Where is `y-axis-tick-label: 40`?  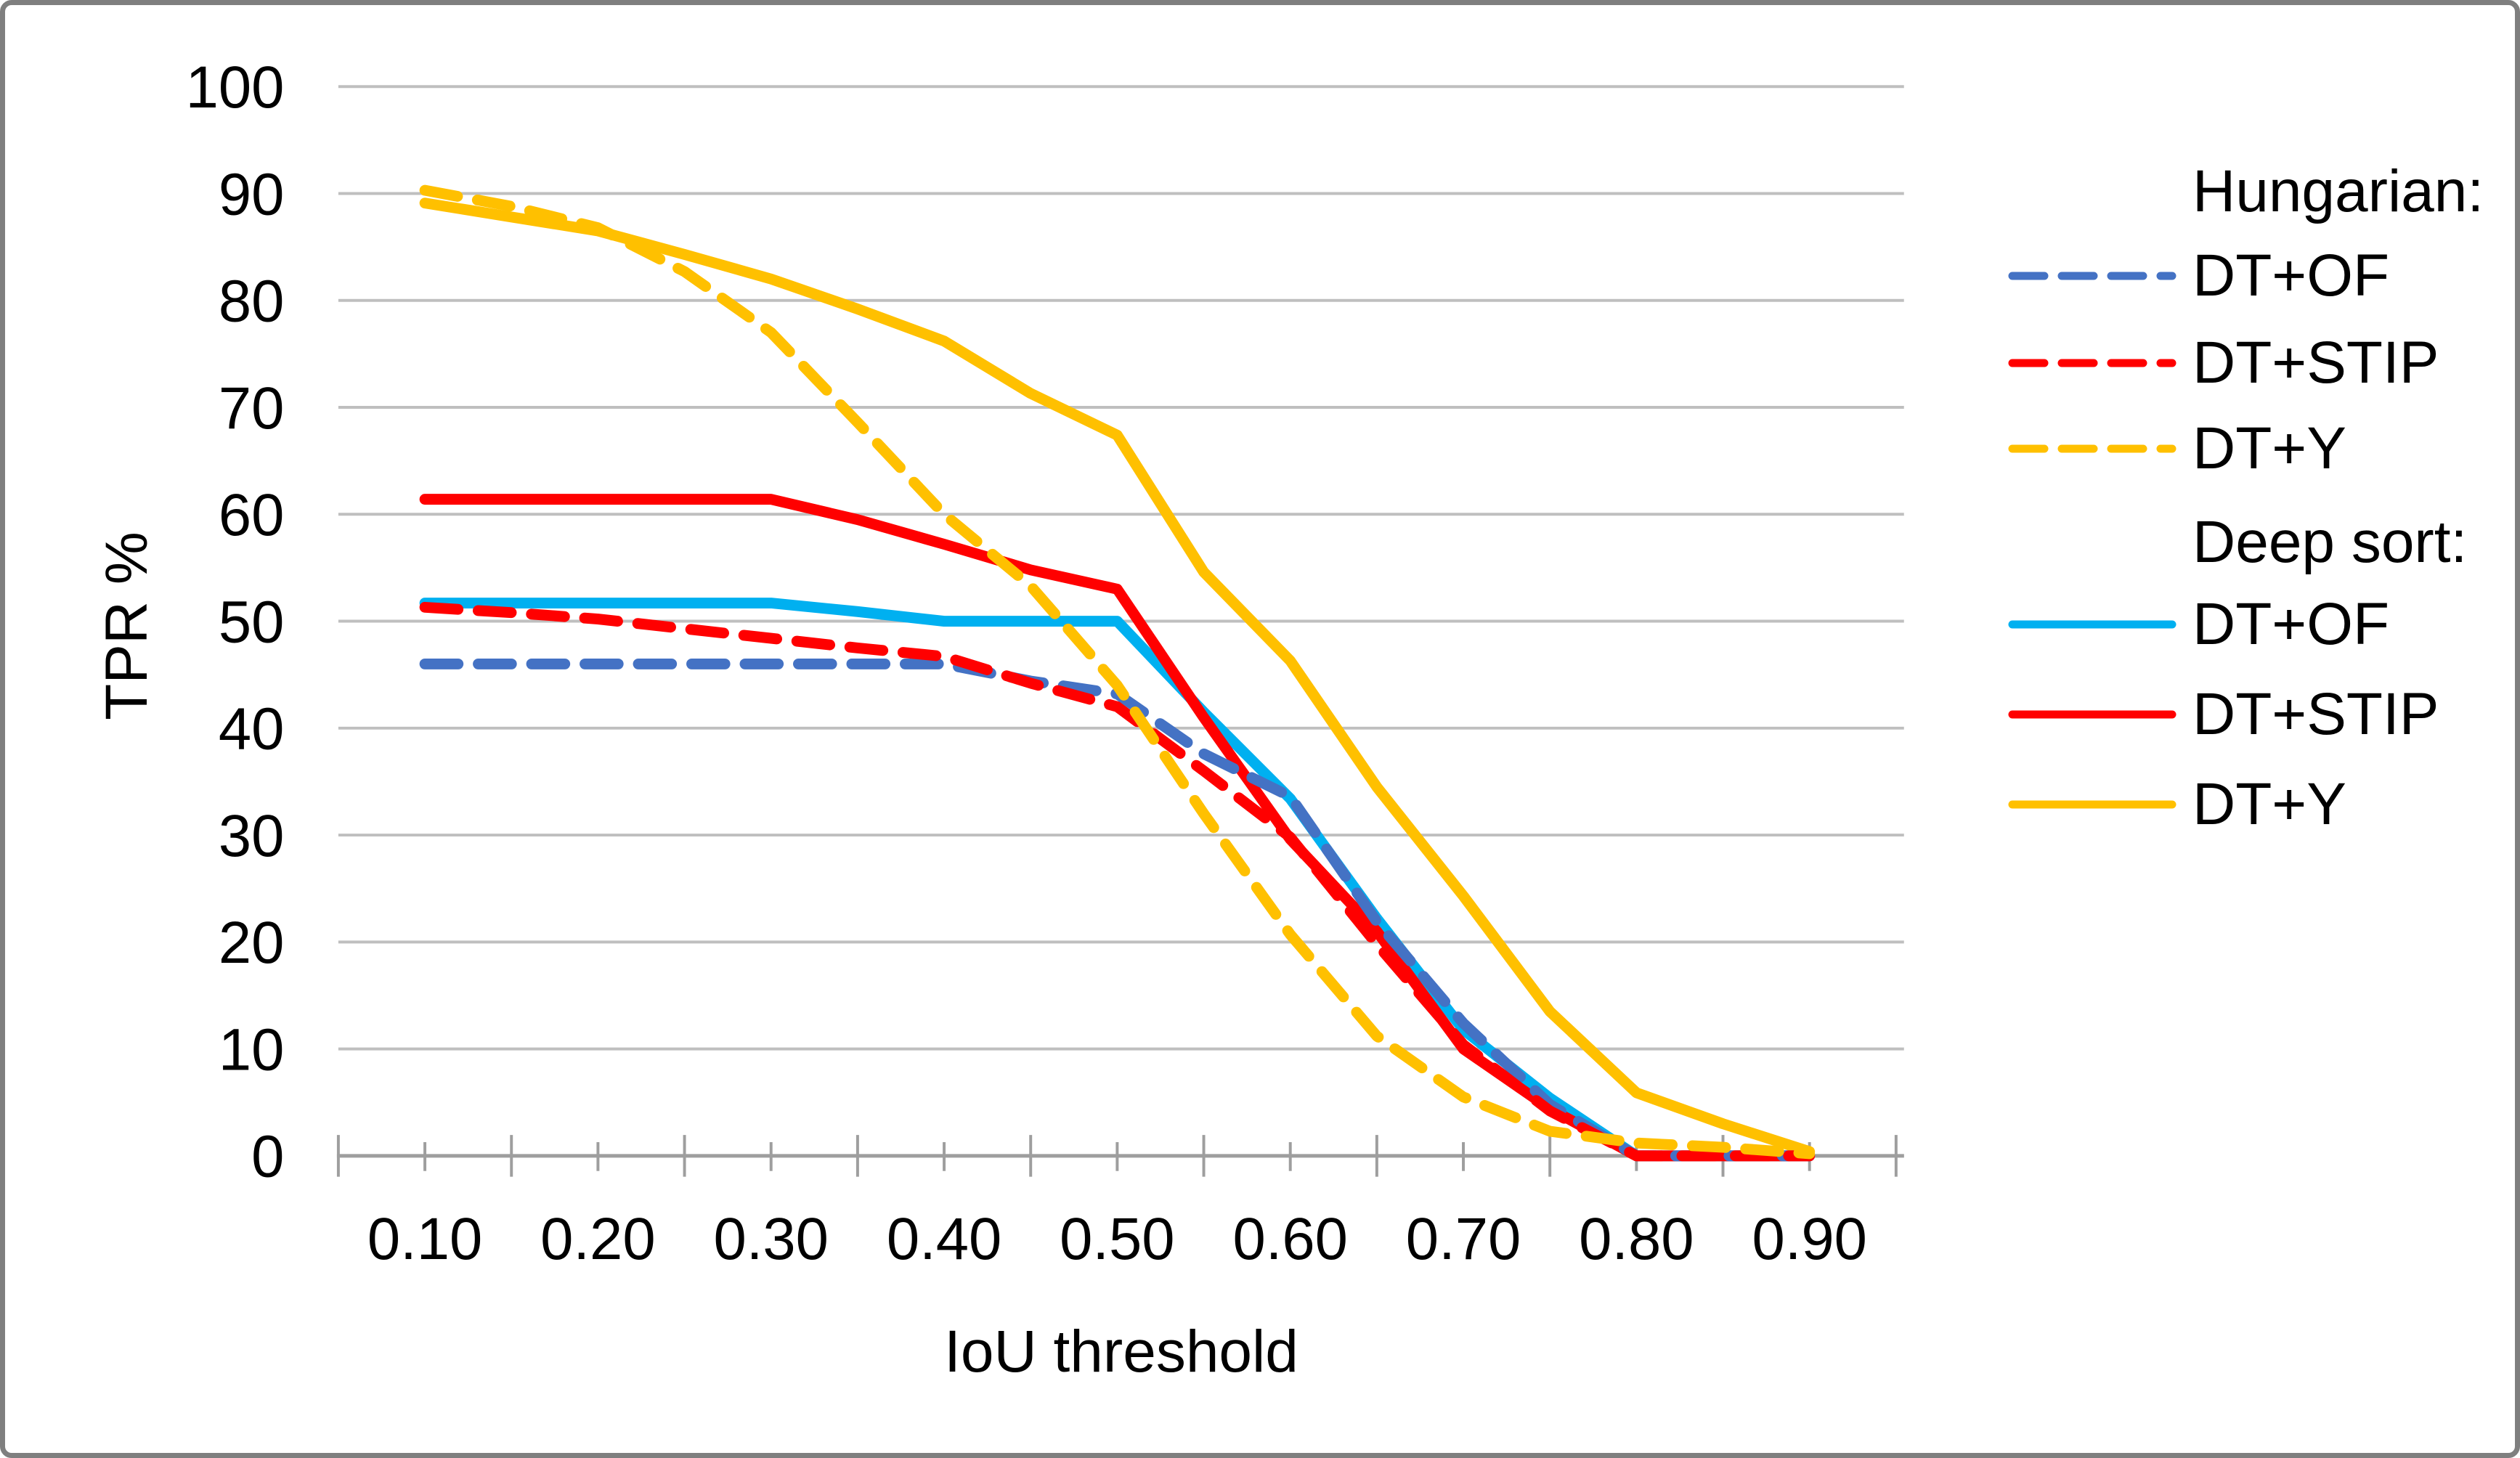 y-axis-tick-label: 40 is located at coordinates (252, 729).